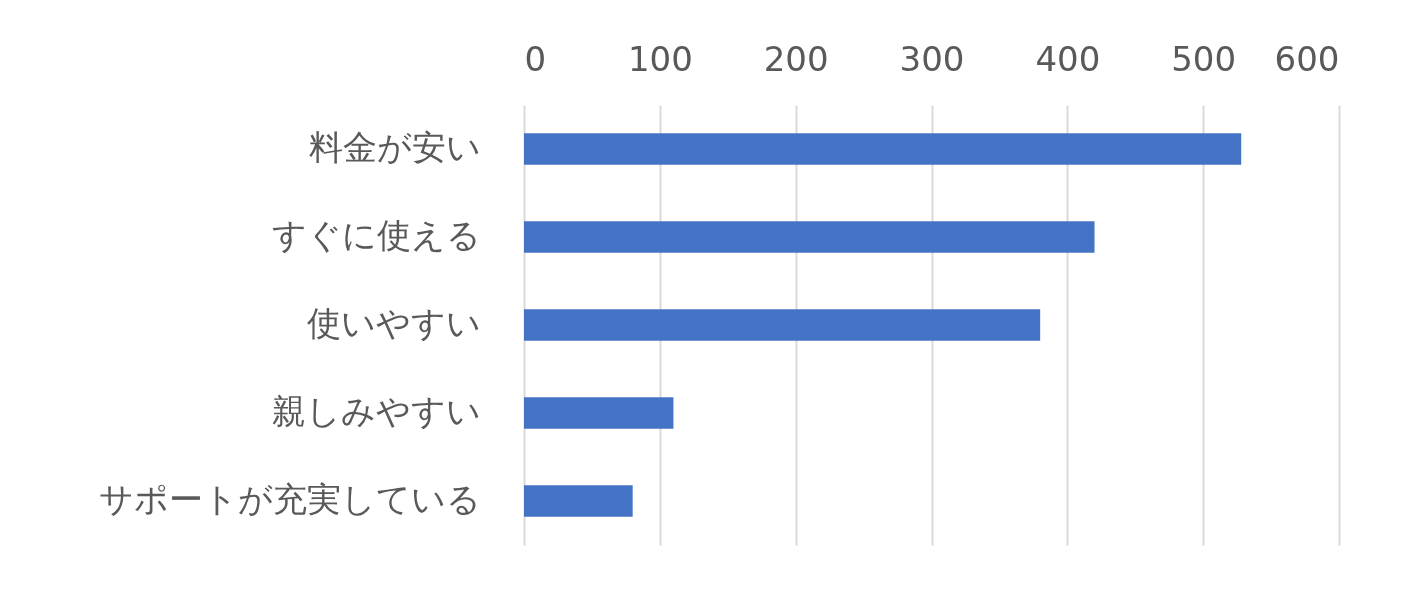  What do you see at coordinates (1204, 58) in the screenshot?
I see `x-tick-label: 500` at bounding box center [1204, 58].